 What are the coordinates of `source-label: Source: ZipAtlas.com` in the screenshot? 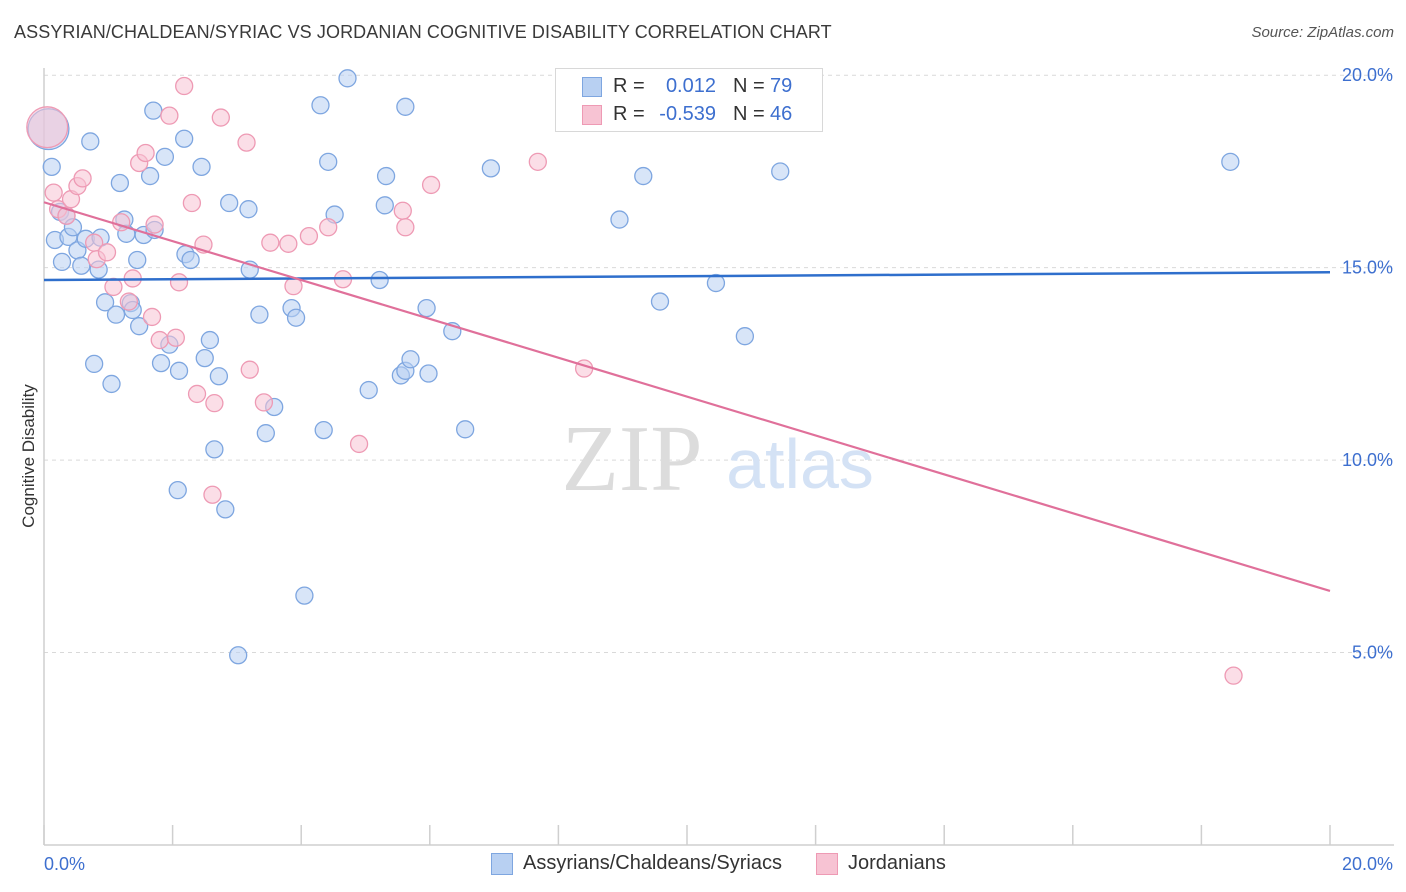 It's located at (1322, 32).